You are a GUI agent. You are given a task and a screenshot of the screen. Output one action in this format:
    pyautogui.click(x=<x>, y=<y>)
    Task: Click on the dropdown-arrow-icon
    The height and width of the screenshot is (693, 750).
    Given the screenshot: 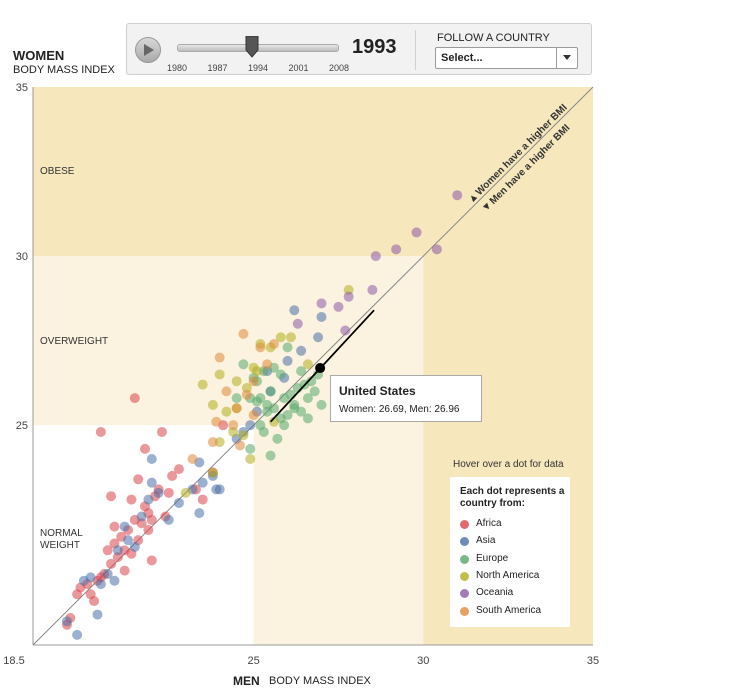 What is the action you would take?
    pyautogui.click(x=566, y=58)
    